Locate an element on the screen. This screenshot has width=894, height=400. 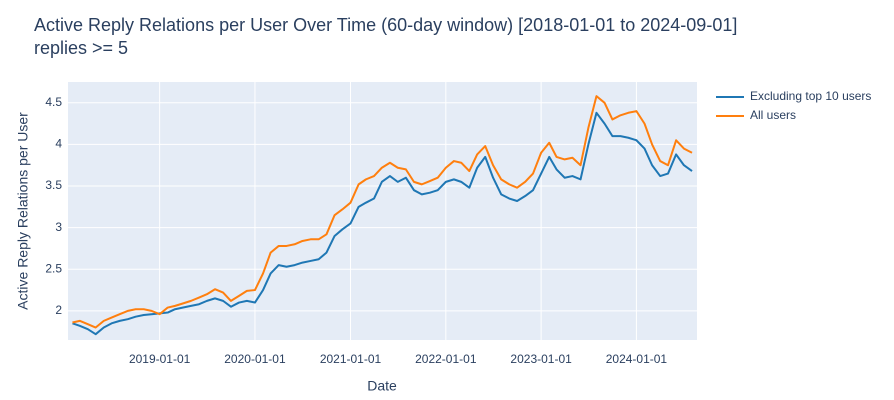
x-tick-label: 2022-01-01 is located at coordinates (446, 359).